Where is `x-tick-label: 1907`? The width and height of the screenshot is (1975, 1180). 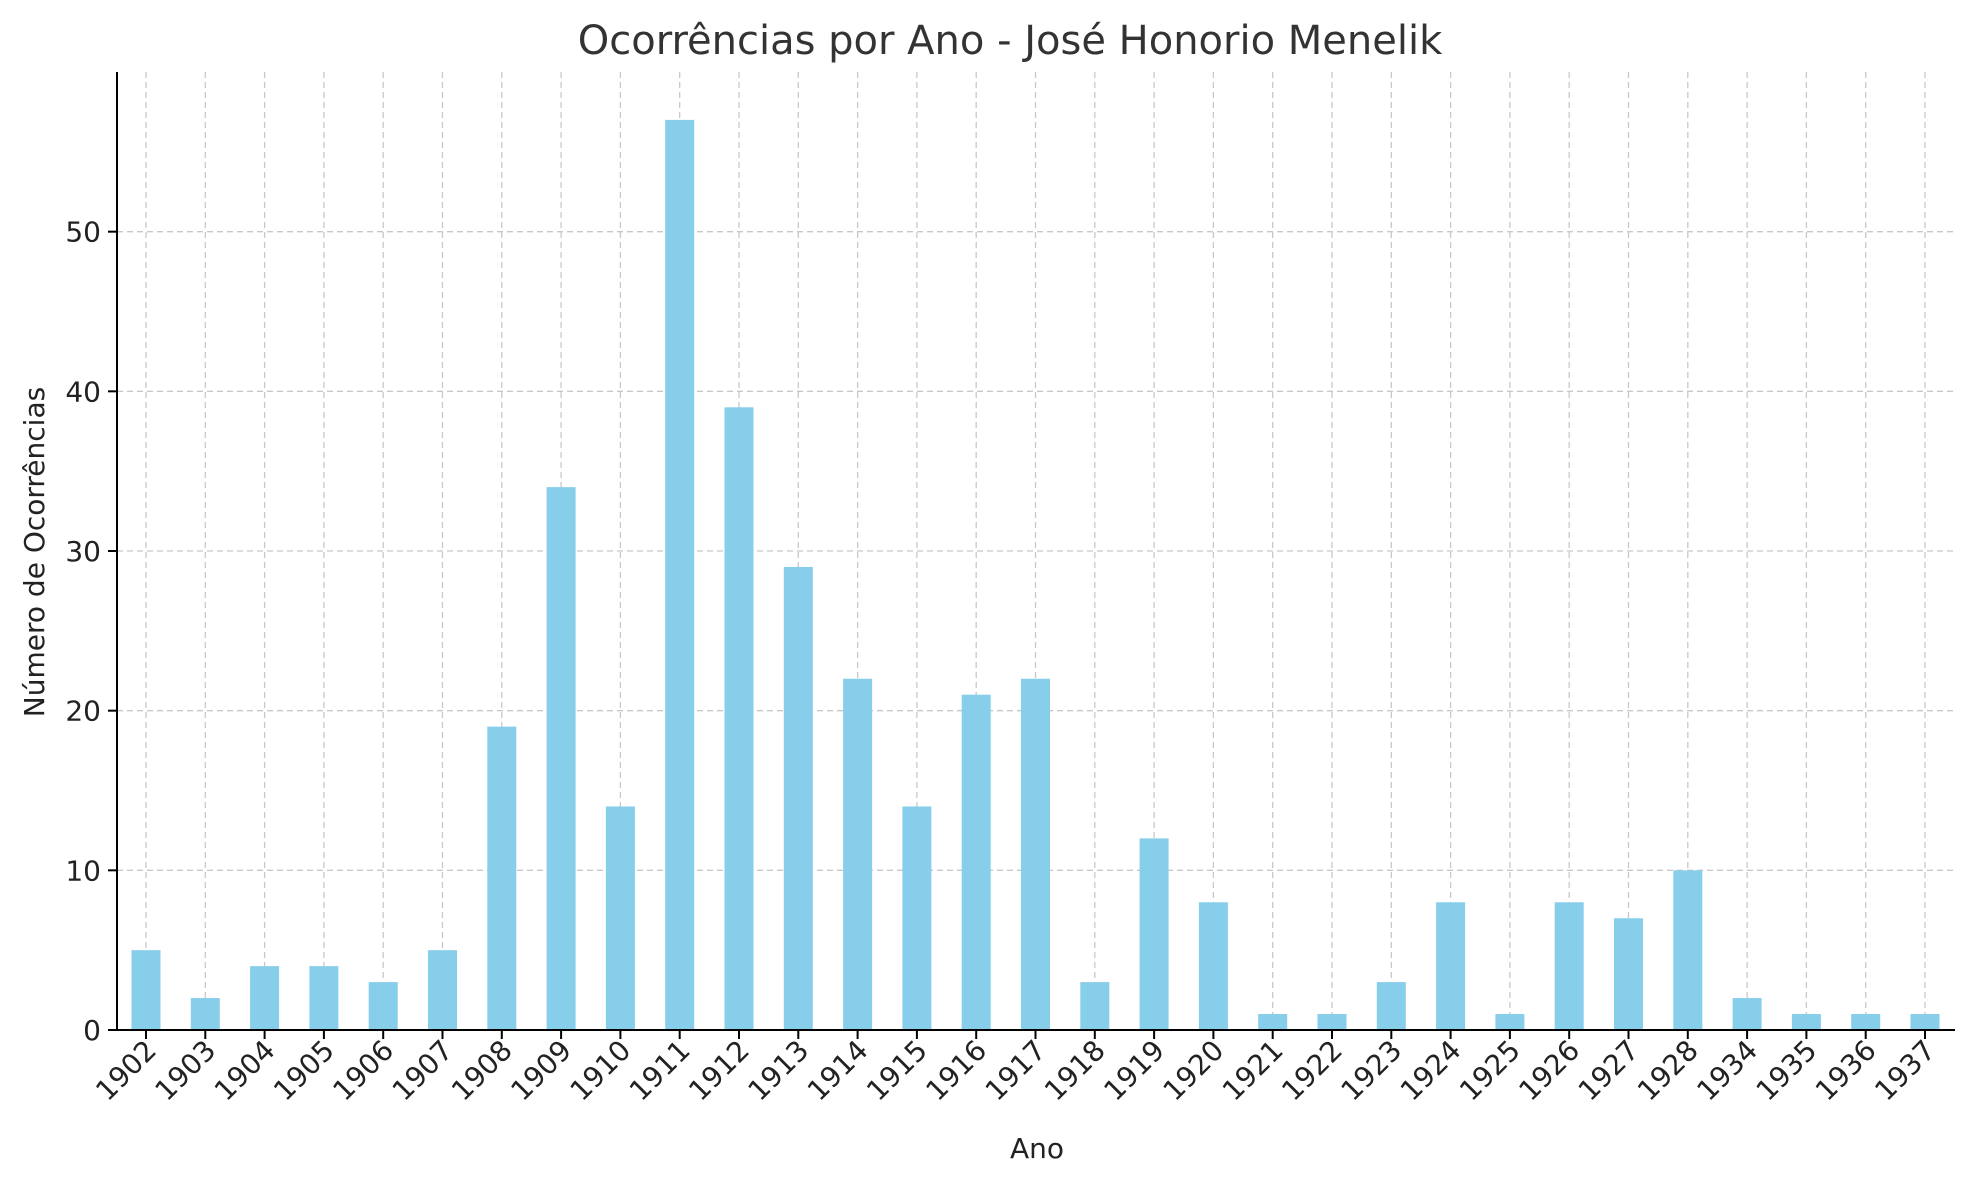 x-tick-label: 1907 is located at coordinates (423, 1071).